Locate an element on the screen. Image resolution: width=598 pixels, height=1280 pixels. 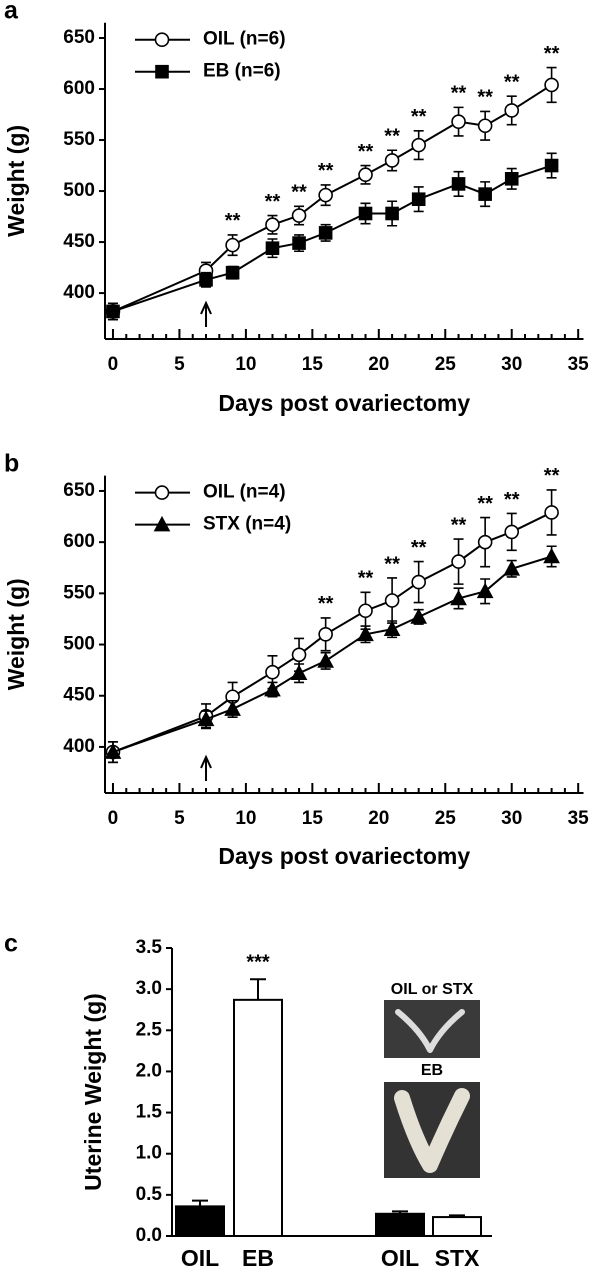
x-tick-label: 0 is located at coordinates (113, 818).